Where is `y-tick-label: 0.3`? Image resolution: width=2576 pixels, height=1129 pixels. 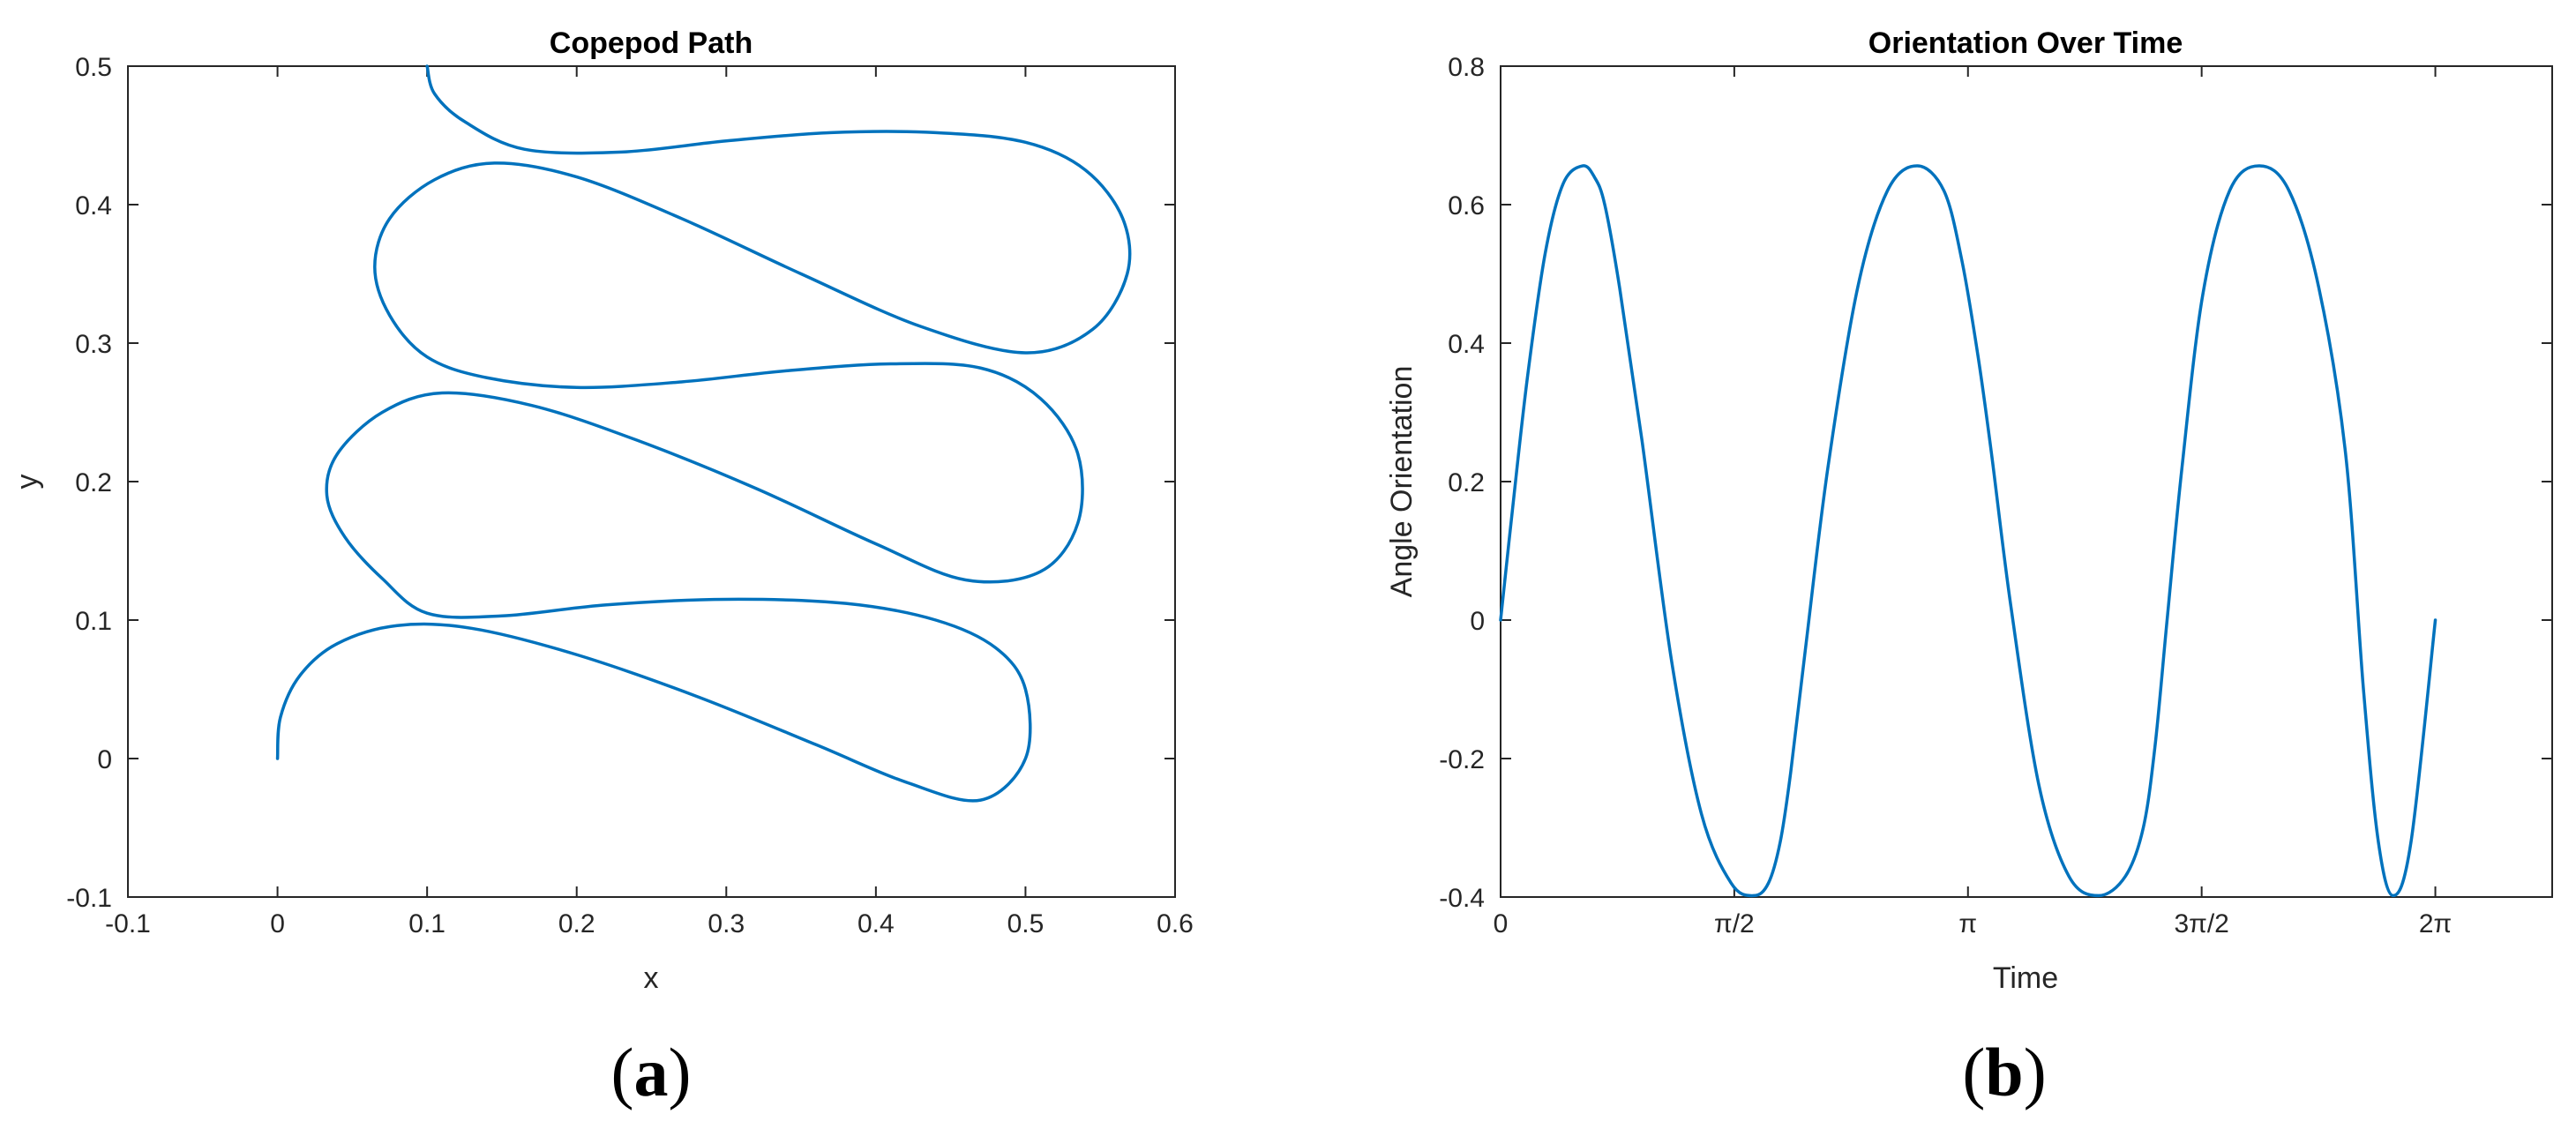 y-tick-label: 0.3 is located at coordinates (94, 345).